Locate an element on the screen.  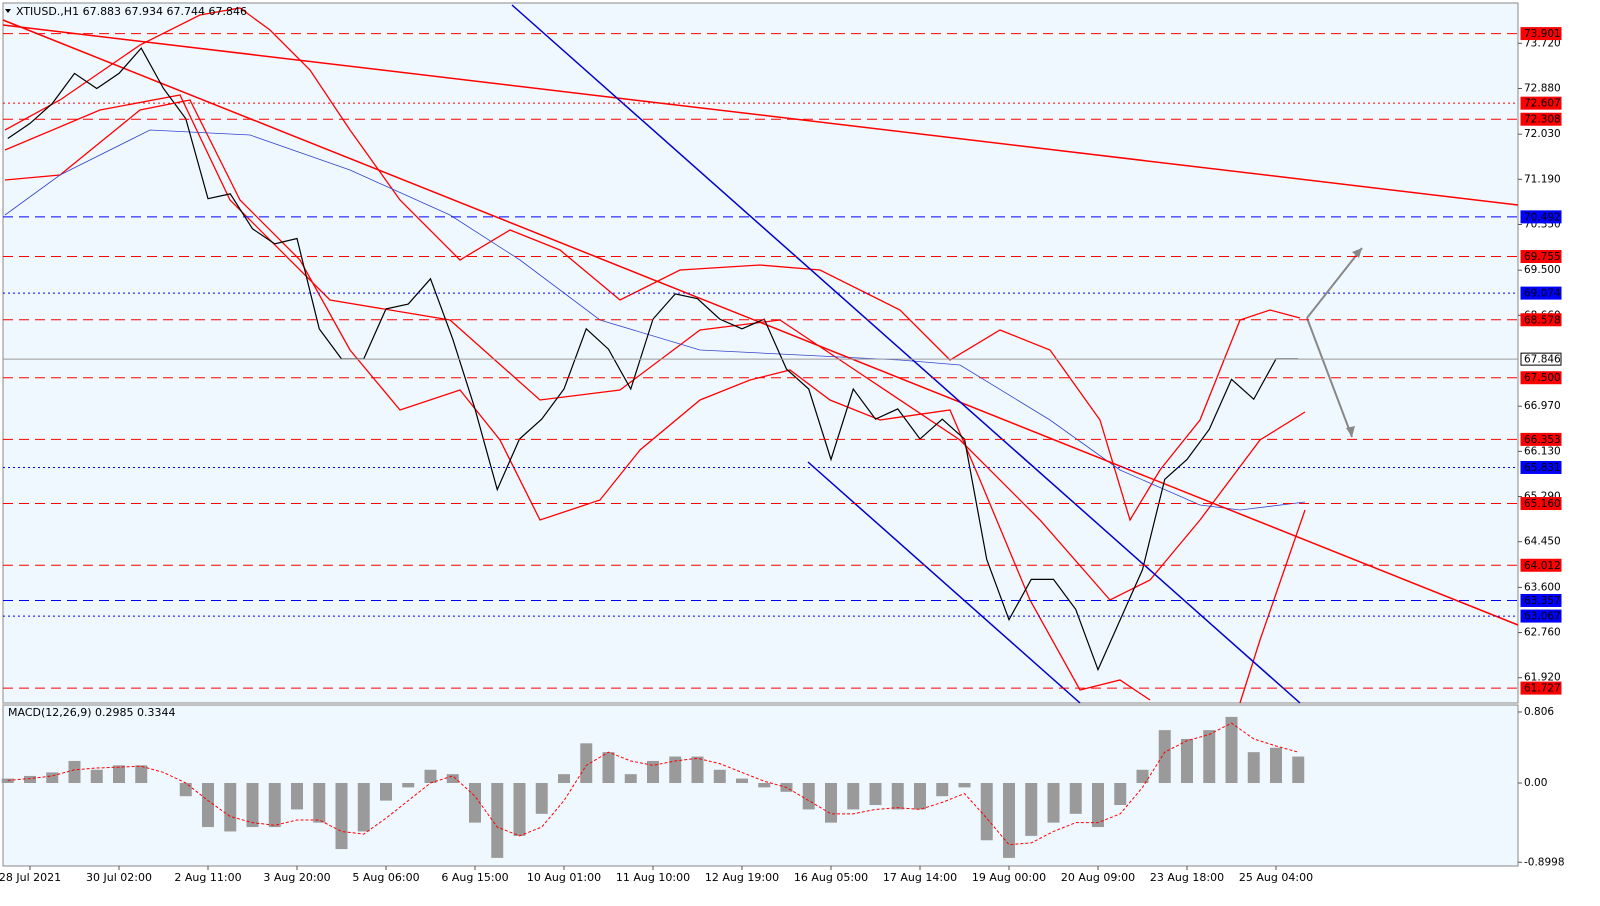
y-tick-label: 66.970 is located at coordinates (1542, 406).